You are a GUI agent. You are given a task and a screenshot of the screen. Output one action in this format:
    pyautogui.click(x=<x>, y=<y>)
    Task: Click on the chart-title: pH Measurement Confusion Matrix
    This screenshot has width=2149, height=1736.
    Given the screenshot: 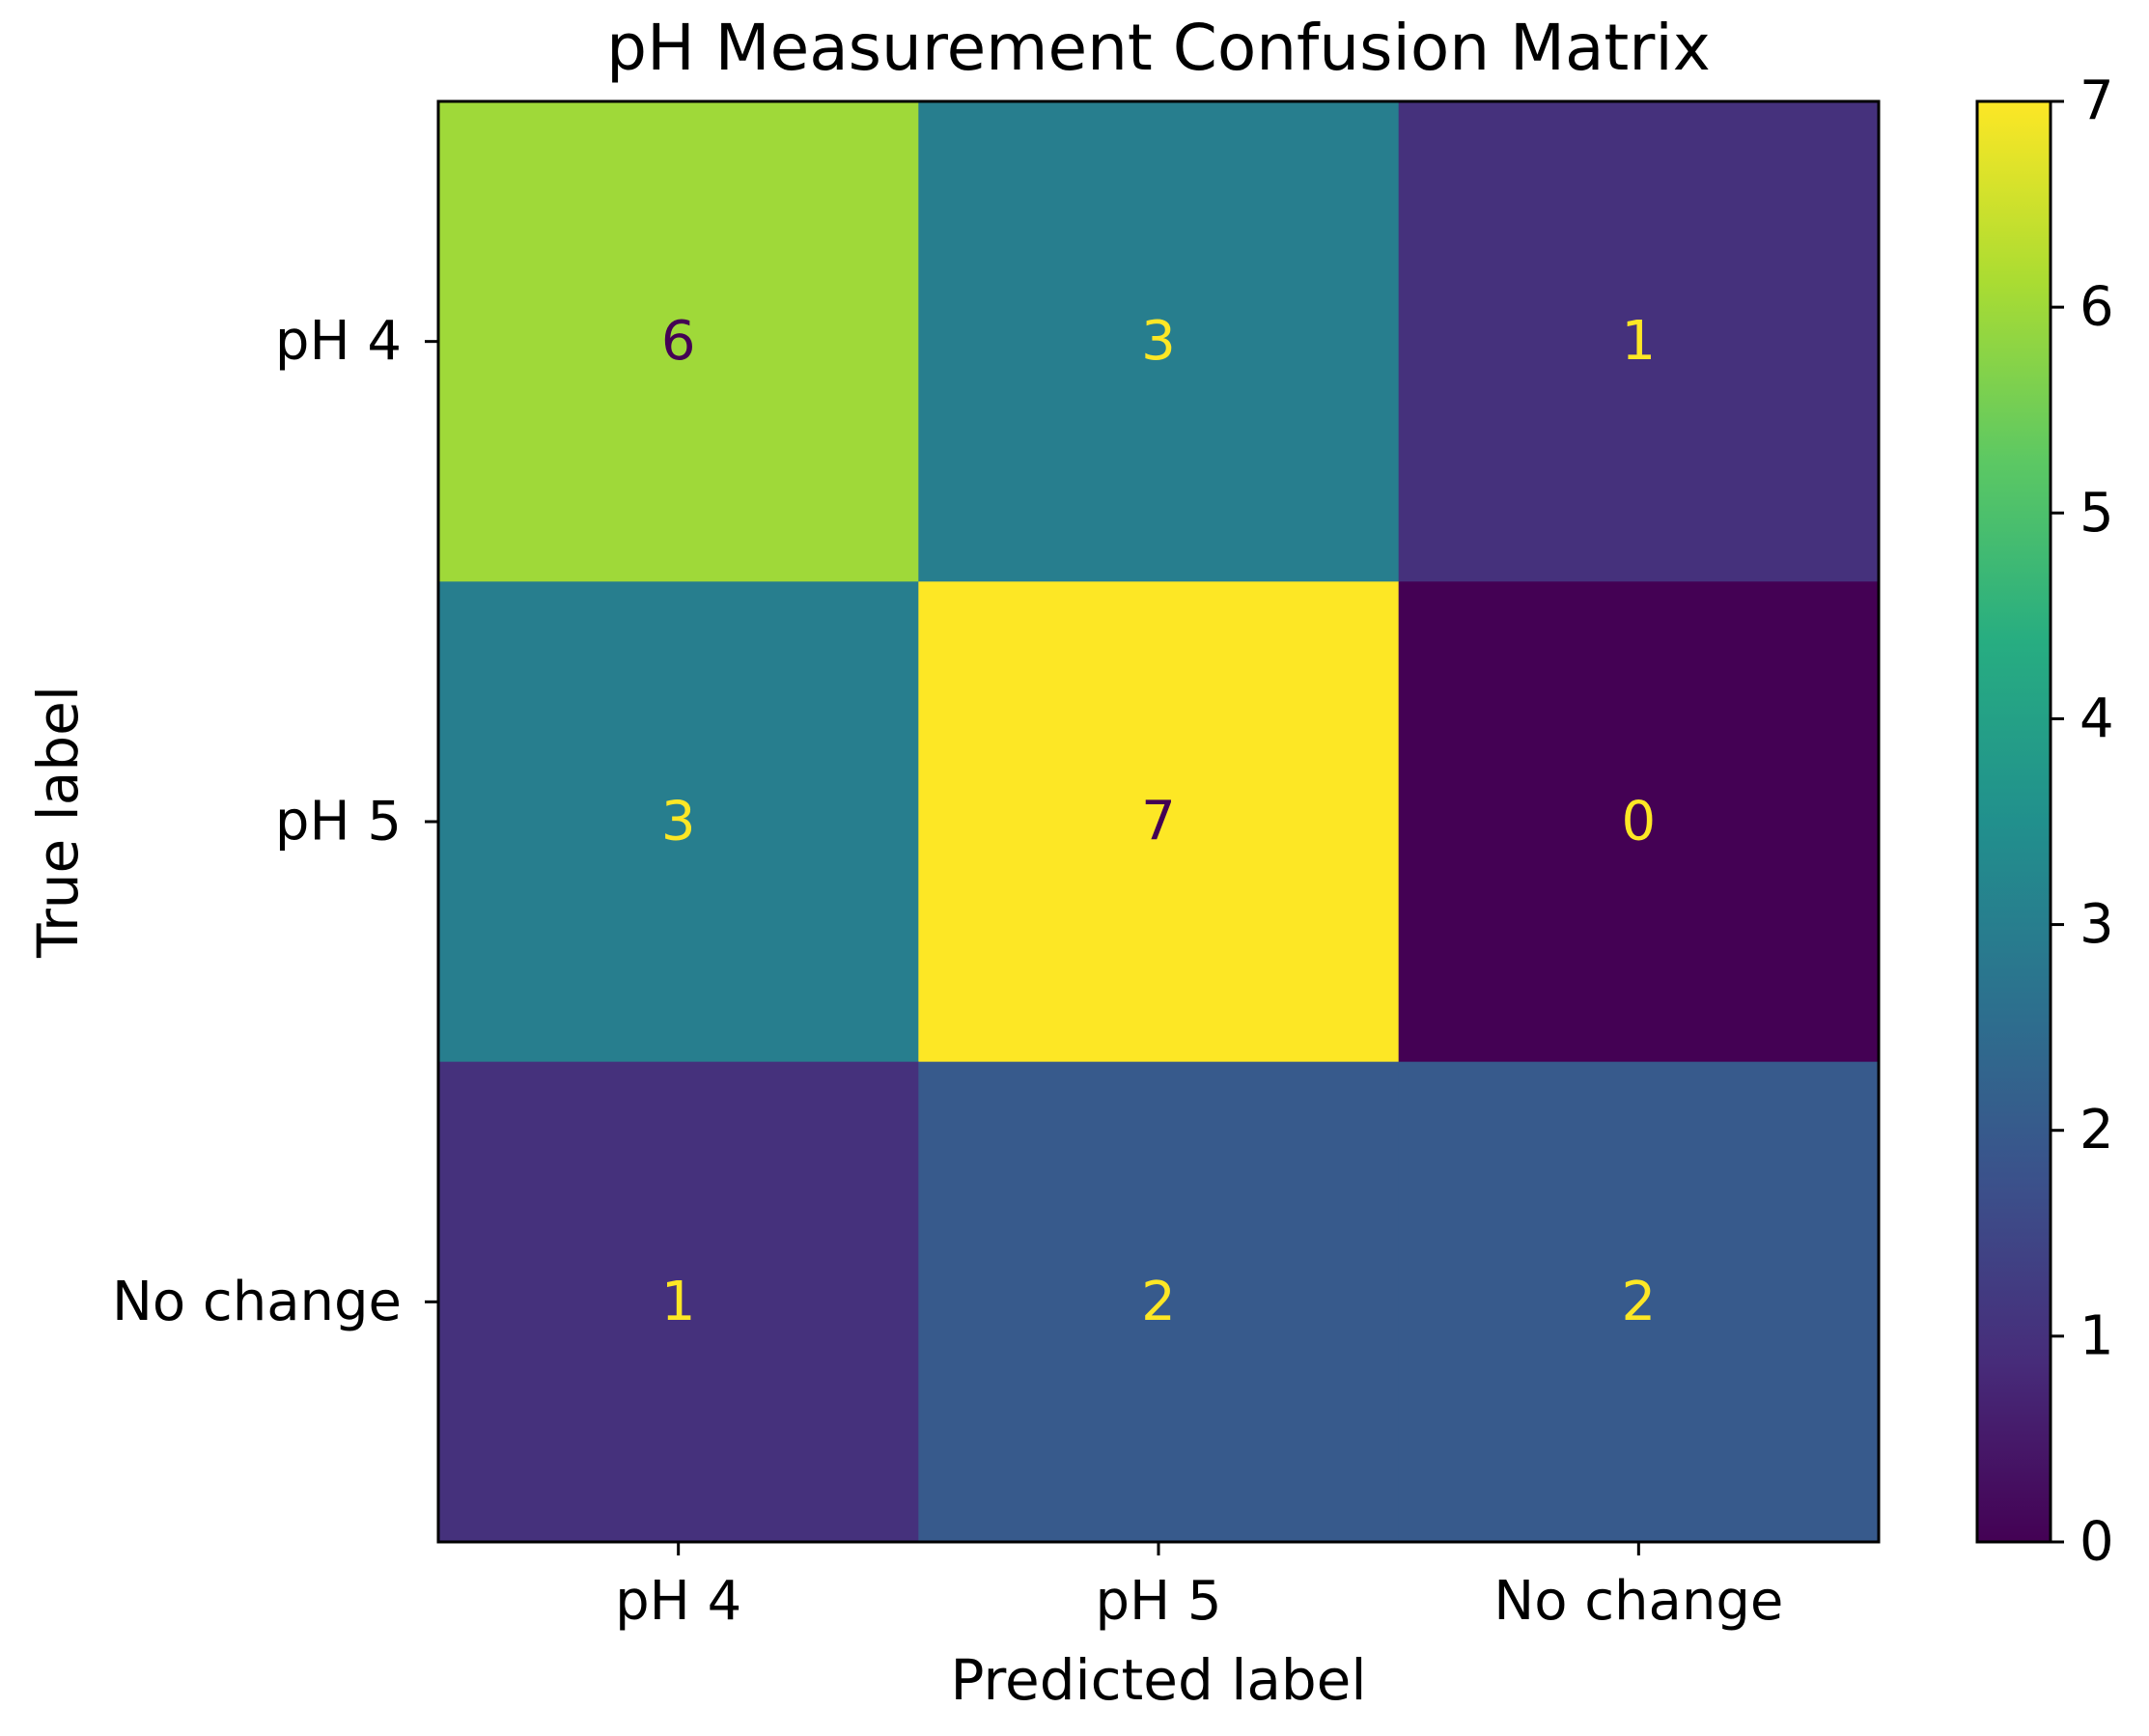 What is the action you would take?
    pyautogui.click(x=1158, y=48)
    